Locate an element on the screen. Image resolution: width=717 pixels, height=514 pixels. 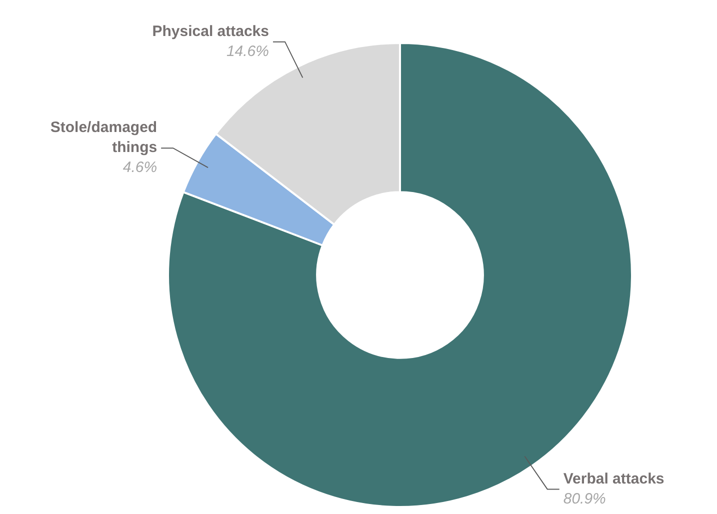
data-label: 80.9% is located at coordinates (584, 499).